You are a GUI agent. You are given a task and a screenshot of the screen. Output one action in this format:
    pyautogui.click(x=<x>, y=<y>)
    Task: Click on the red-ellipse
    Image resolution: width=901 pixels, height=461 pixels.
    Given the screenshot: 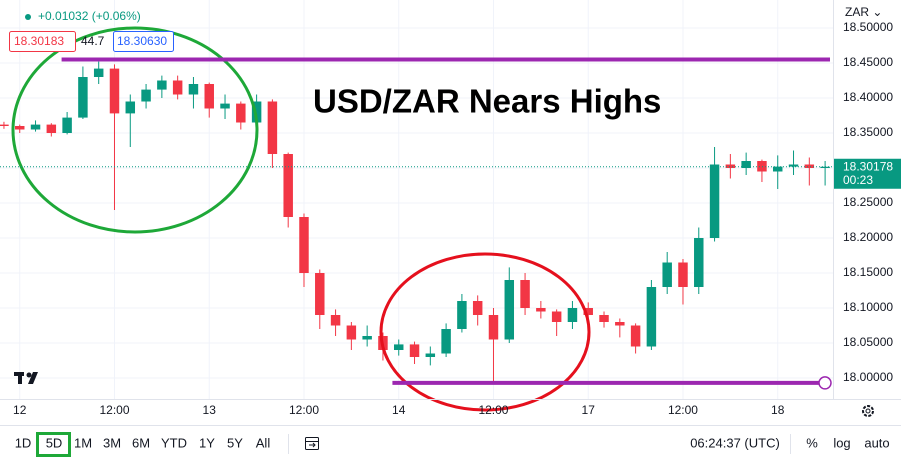 What is the action you would take?
    pyautogui.click(x=485, y=332)
    